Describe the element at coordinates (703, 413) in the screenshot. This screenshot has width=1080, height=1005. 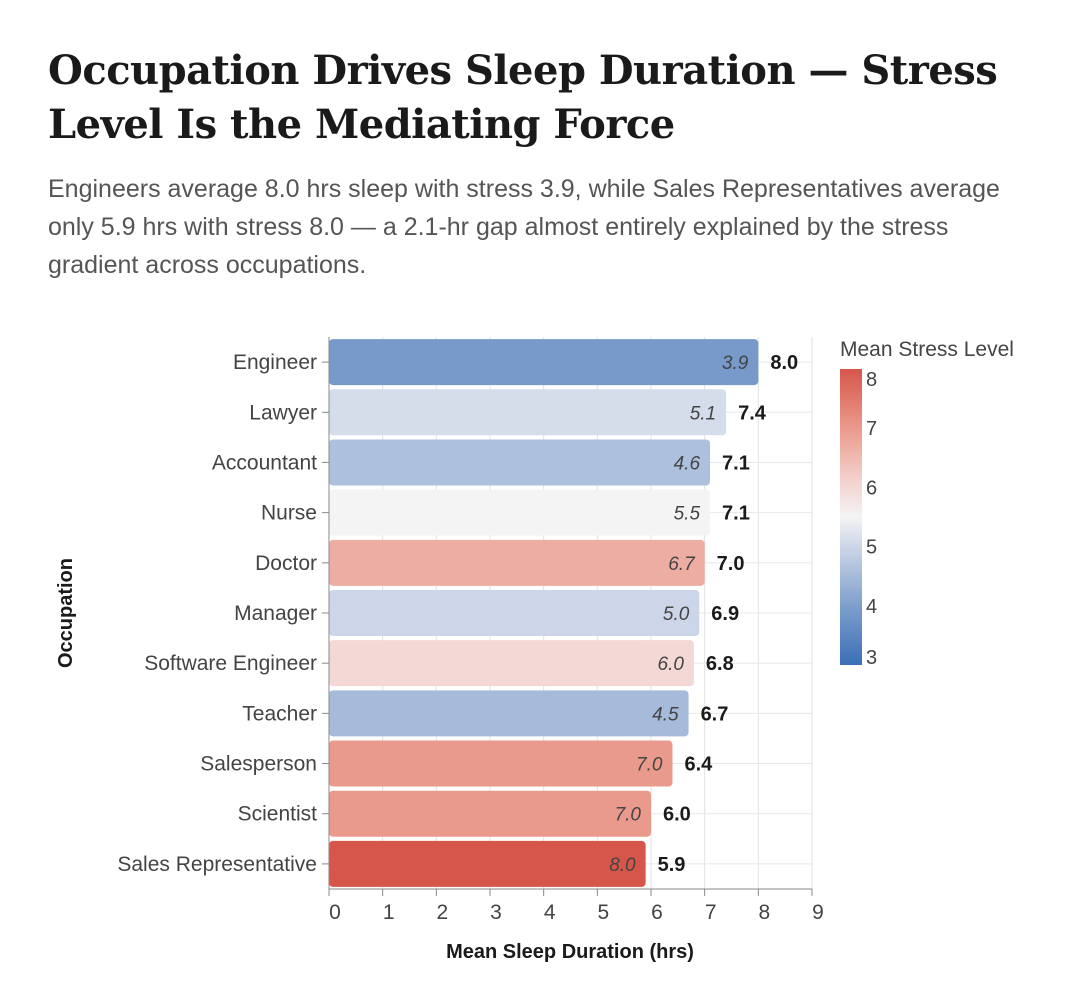
I see `stress-label-1: 5.1` at that location.